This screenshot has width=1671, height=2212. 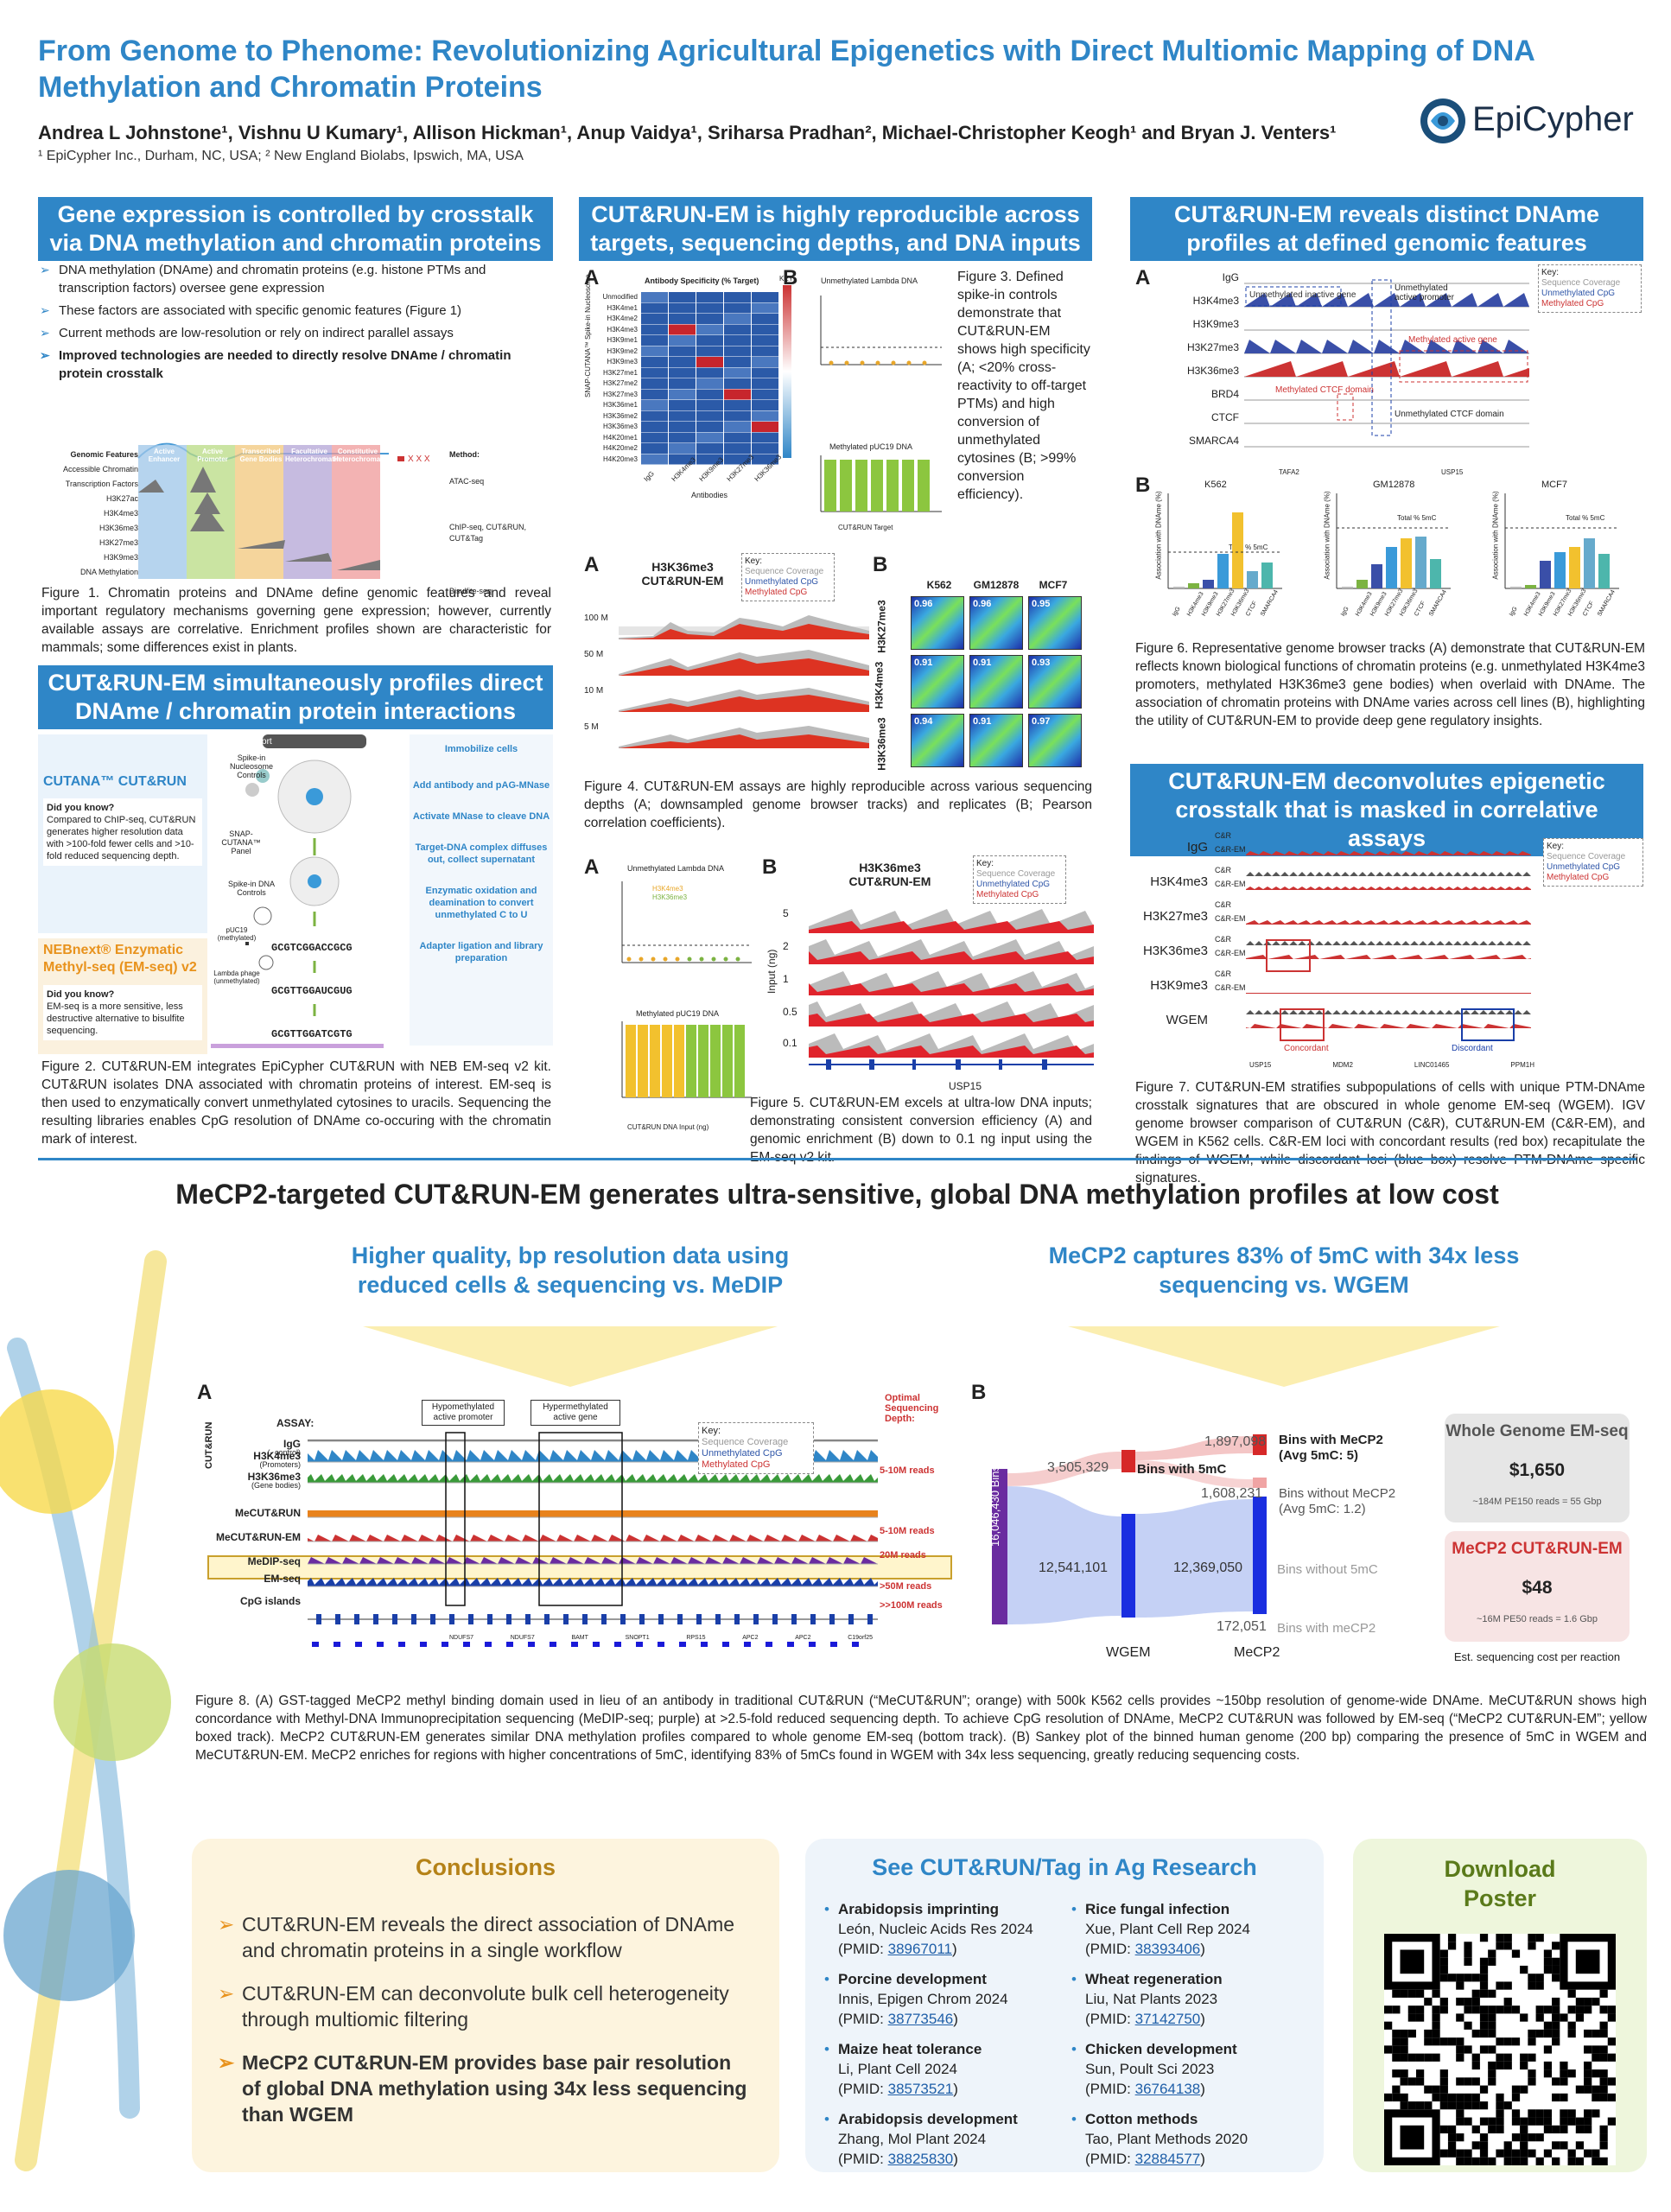 I want to click on puc19-bar, so click(x=715, y=1061).